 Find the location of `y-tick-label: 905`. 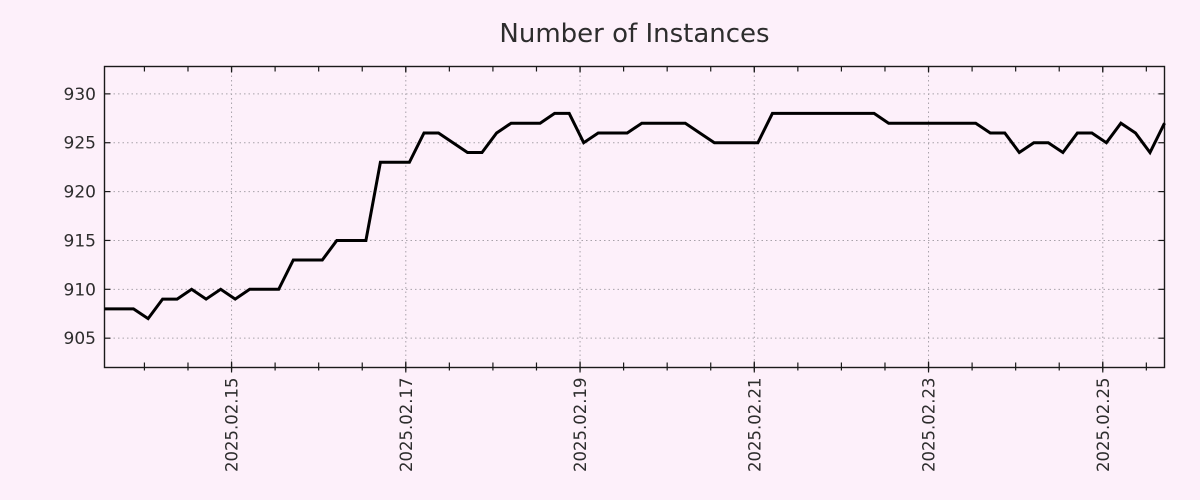

y-tick-label: 905 is located at coordinates (80, 339).